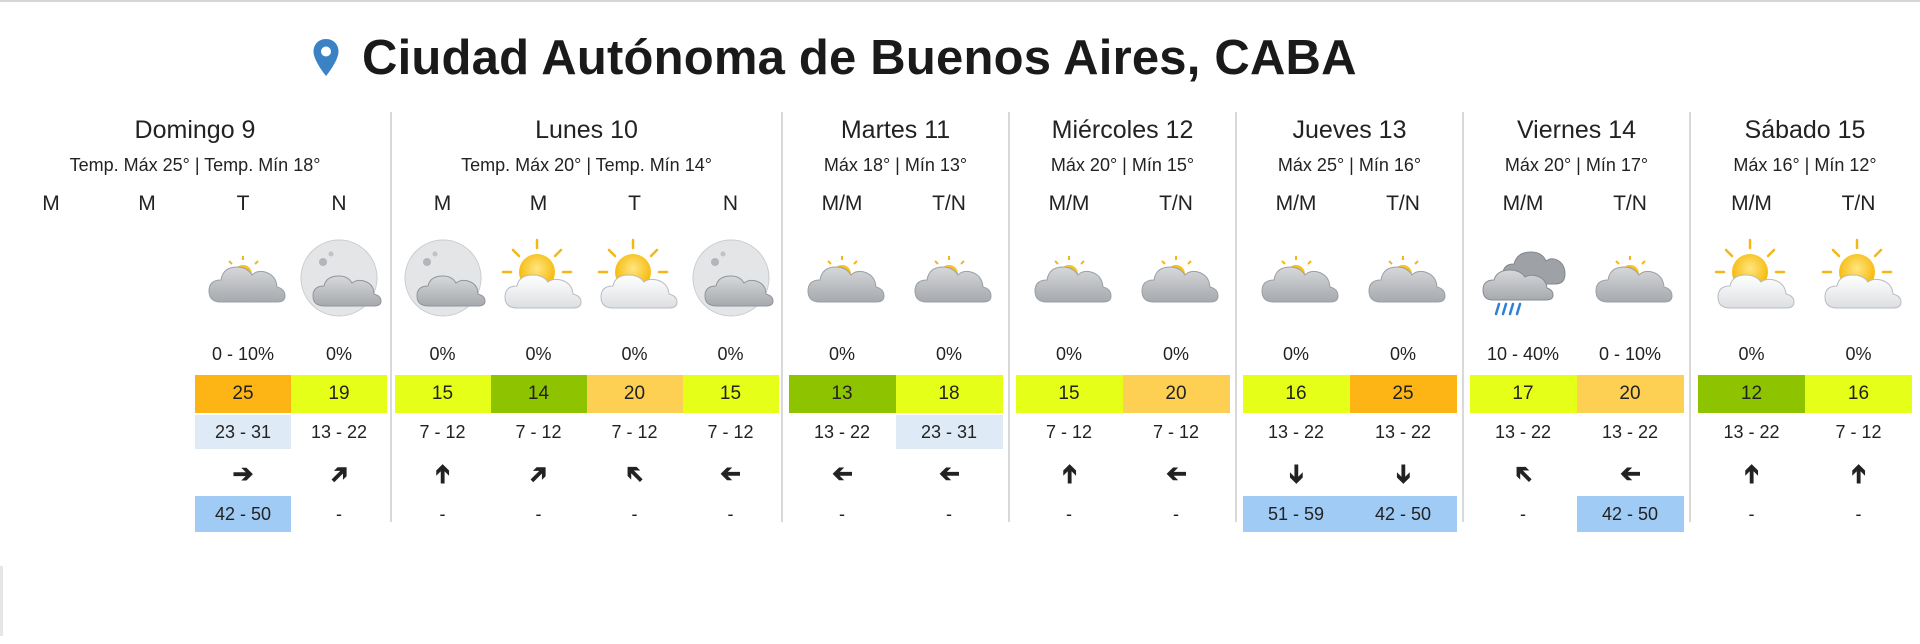 This screenshot has width=1920, height=644. What do you see at coordinates (1523, 278) in the screenshot?
I see `rain-cloud-icon` at bounding box center [1523, 278].